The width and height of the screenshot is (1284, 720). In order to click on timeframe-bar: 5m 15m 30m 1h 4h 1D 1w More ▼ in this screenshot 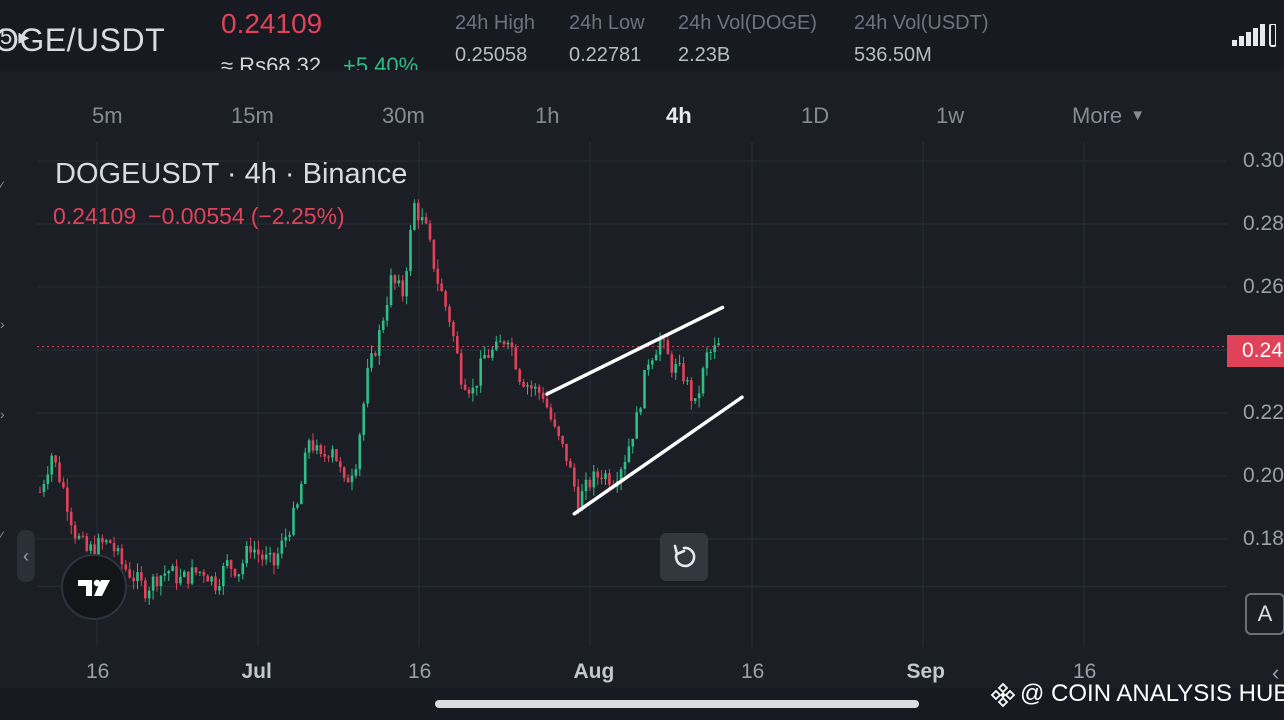, I will do `click(642, 106)`.